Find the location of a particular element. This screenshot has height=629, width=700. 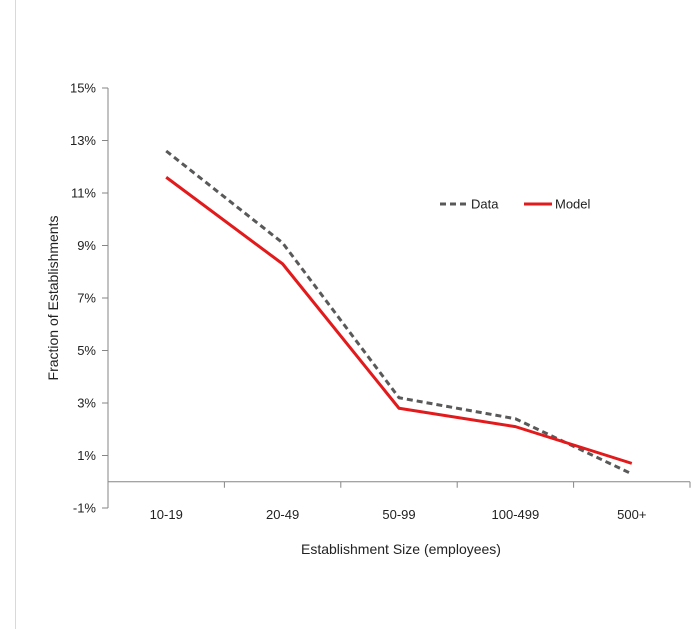

x-axis-title: Establishment Size (employees) is located at coordinates (401, 549).